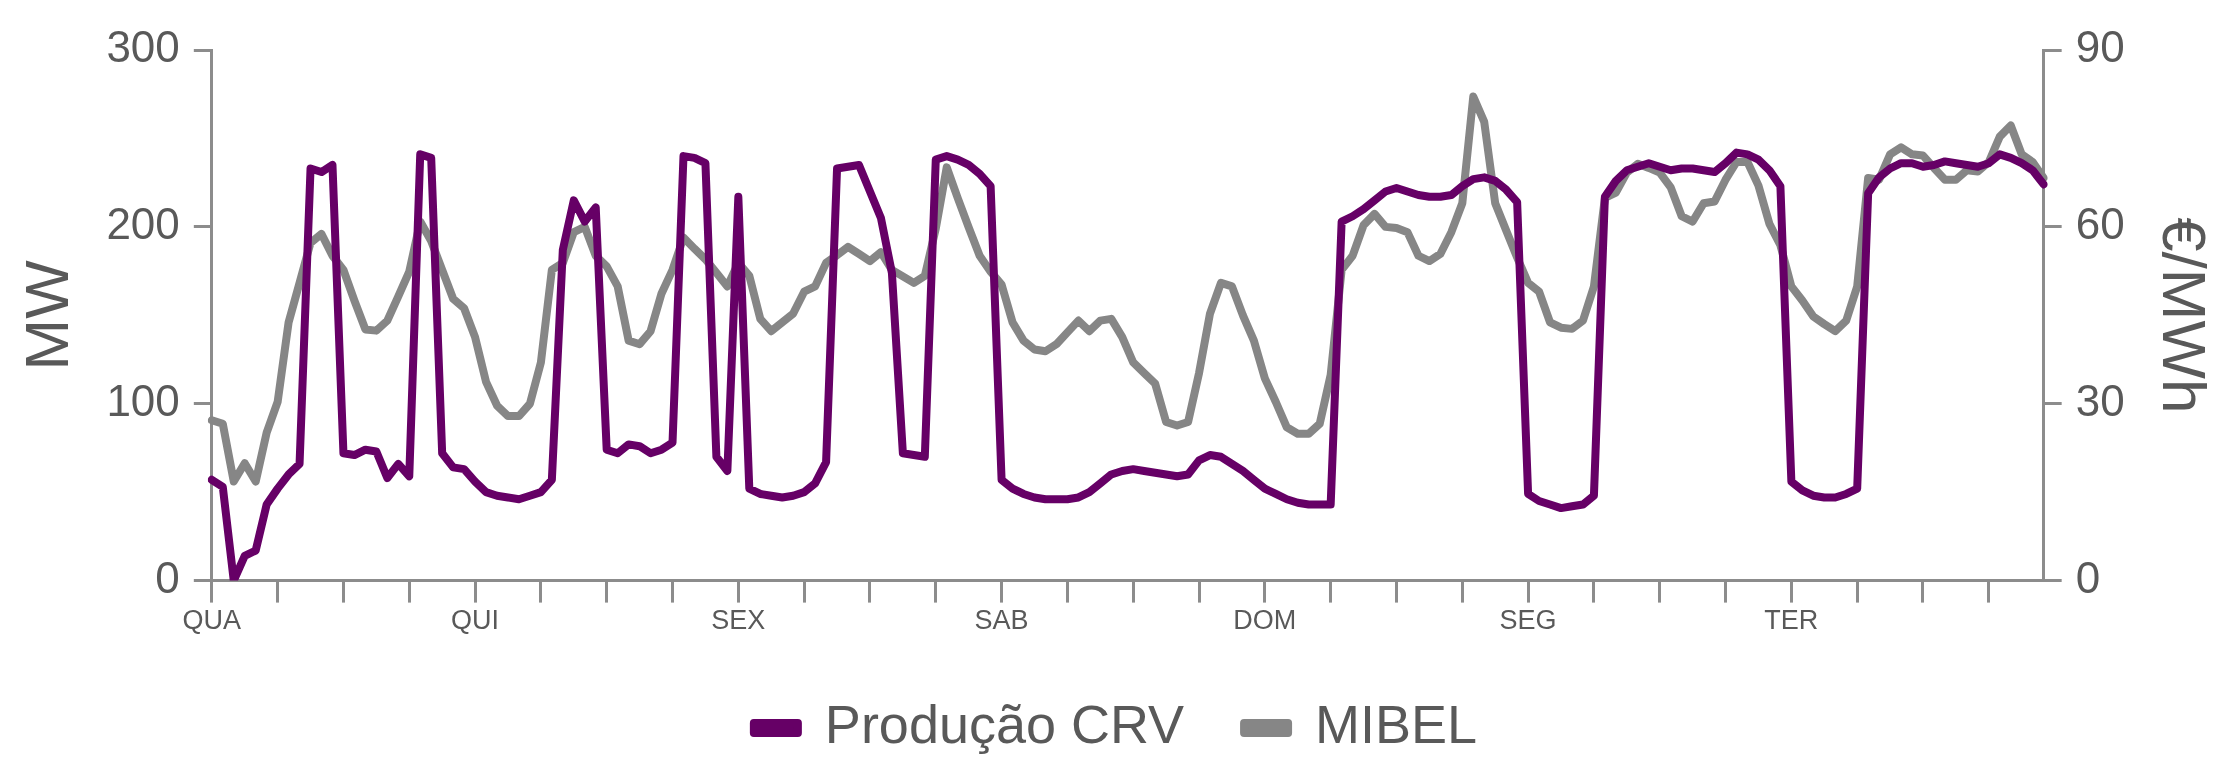 The image size is (2231, 765). What do you see at coordinates (1004, 723) in the screenshot?
I see `legend-label: Produção CRV` at bounding box center [1004, 723].